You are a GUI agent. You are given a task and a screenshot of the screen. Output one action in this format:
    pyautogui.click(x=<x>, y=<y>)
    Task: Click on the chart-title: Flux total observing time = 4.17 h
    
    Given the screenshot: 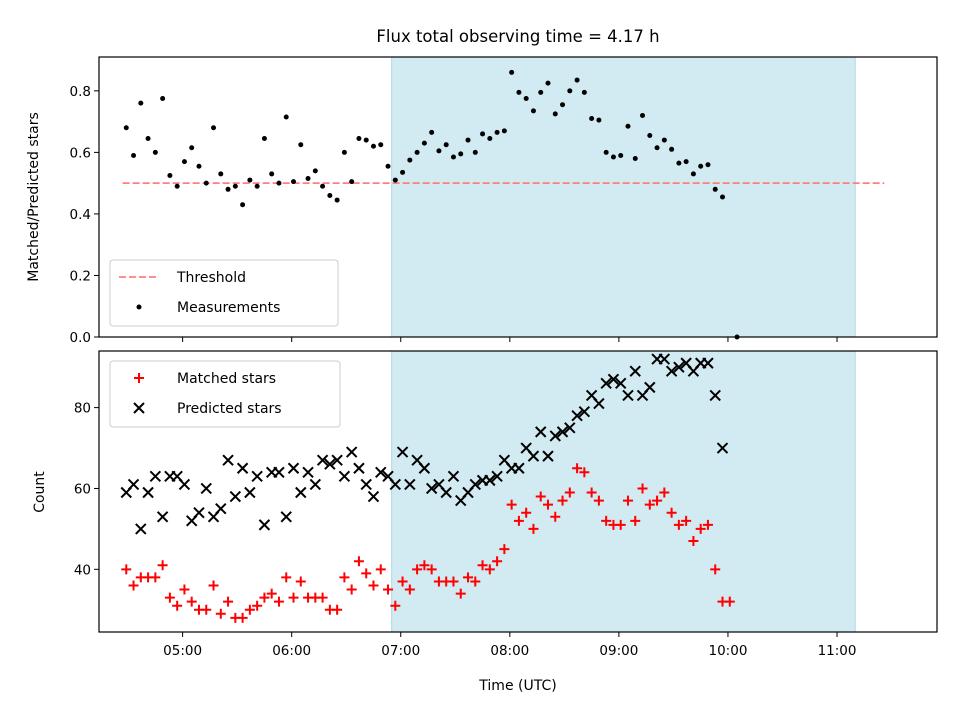 What is the action you would take?
    pyautogui.click(x=517, y=36)
    